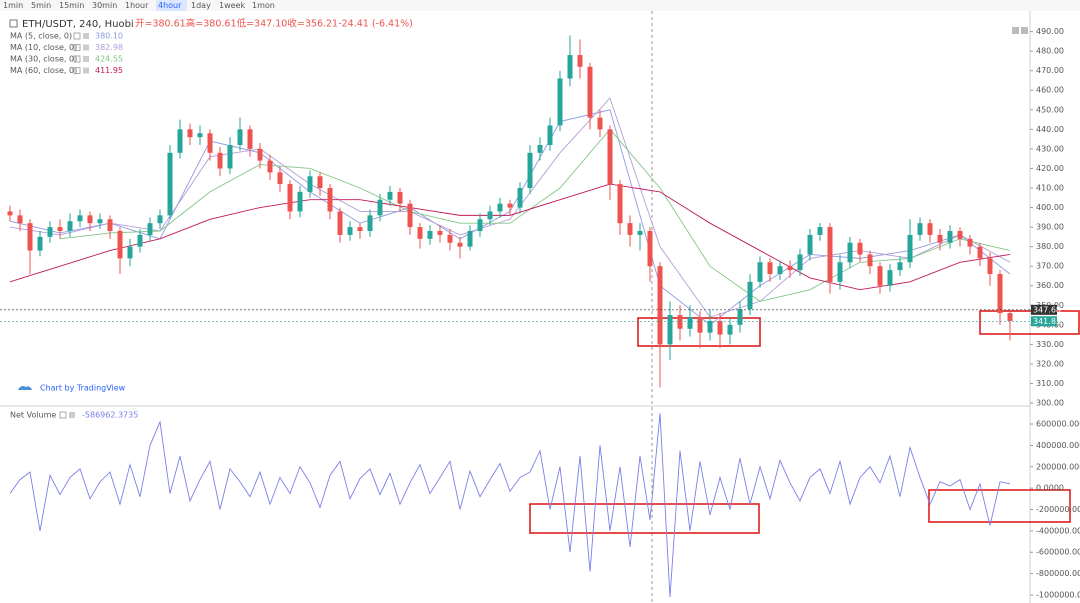 The image size is (1080, 603). I want to click on ohlc-legend: 收=356.21, so click(312, 24).